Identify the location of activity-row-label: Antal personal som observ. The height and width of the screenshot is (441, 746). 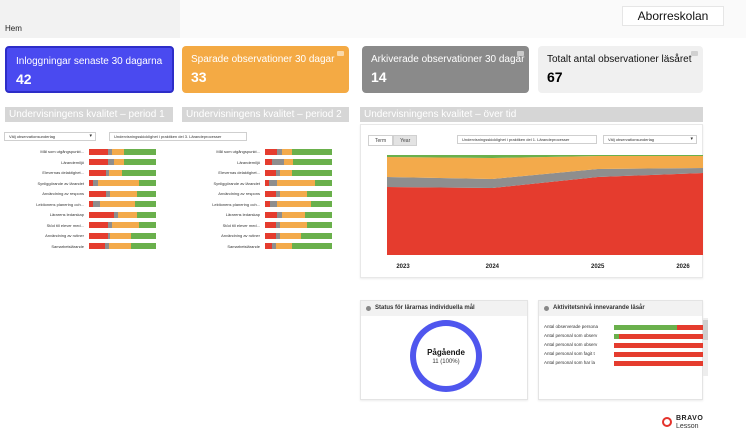
(571, 335).